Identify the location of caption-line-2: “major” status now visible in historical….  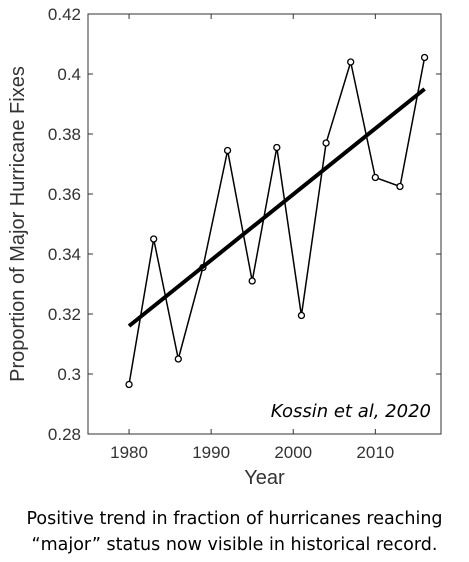
(234, 545).